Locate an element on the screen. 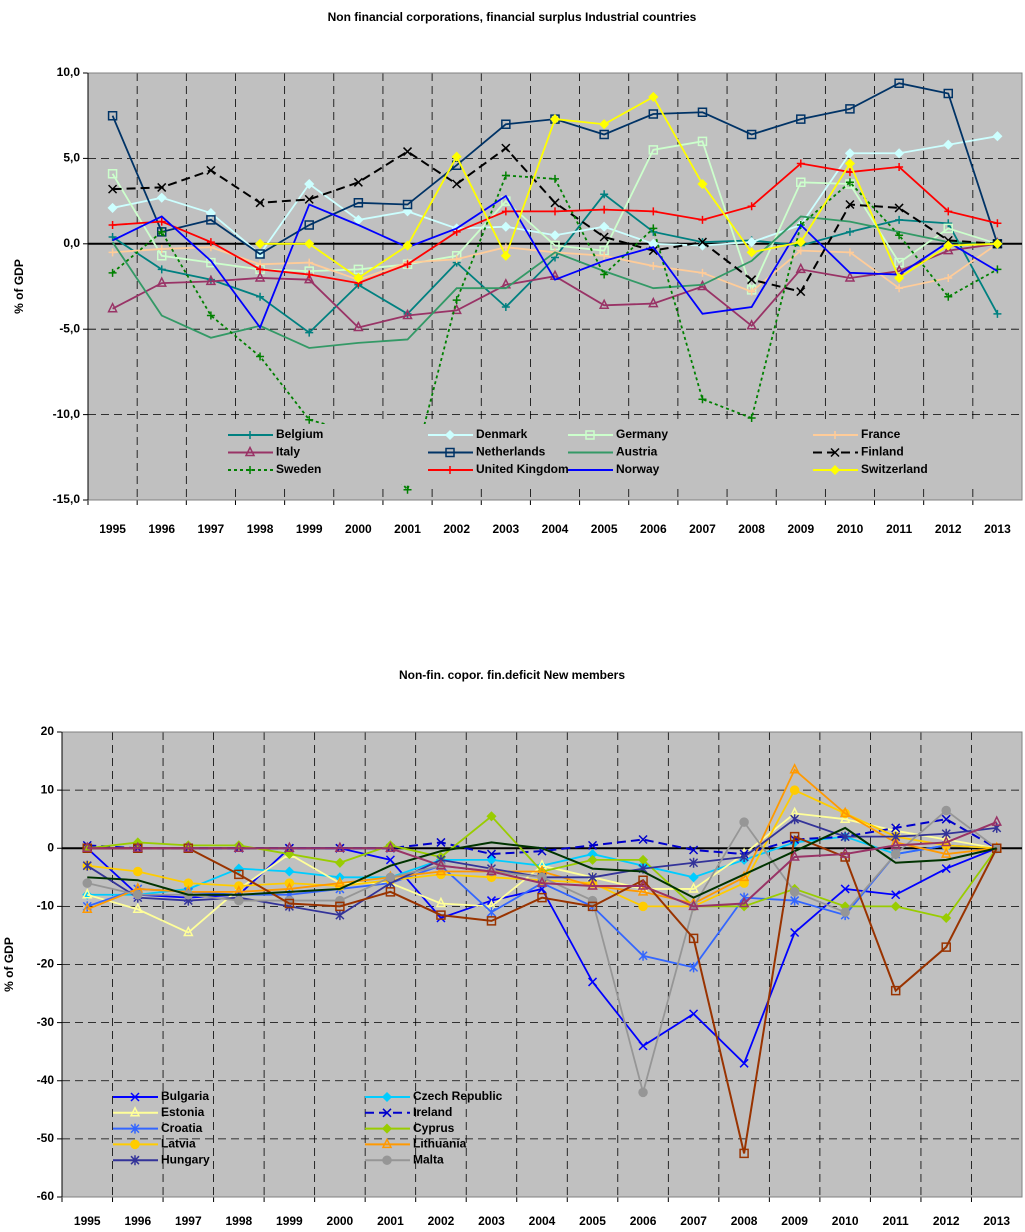 This screenshot has width=1025, height=1232. x-tick-label: 1996 is located at coordinates (161, 529).